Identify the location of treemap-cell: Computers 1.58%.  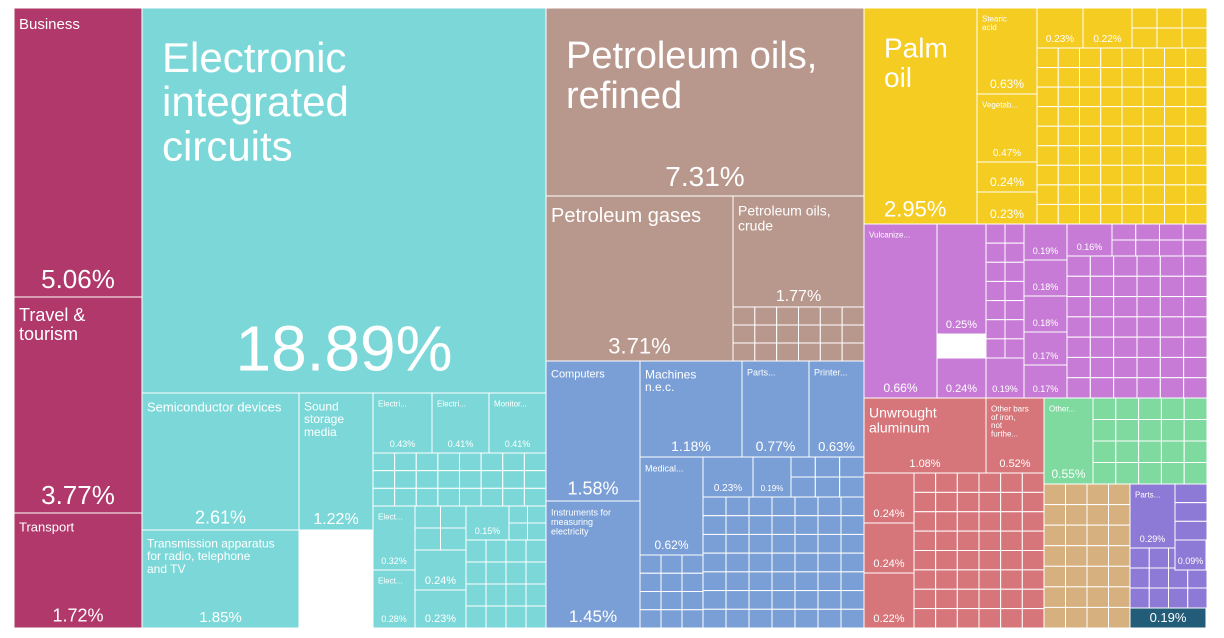
(593, 431).